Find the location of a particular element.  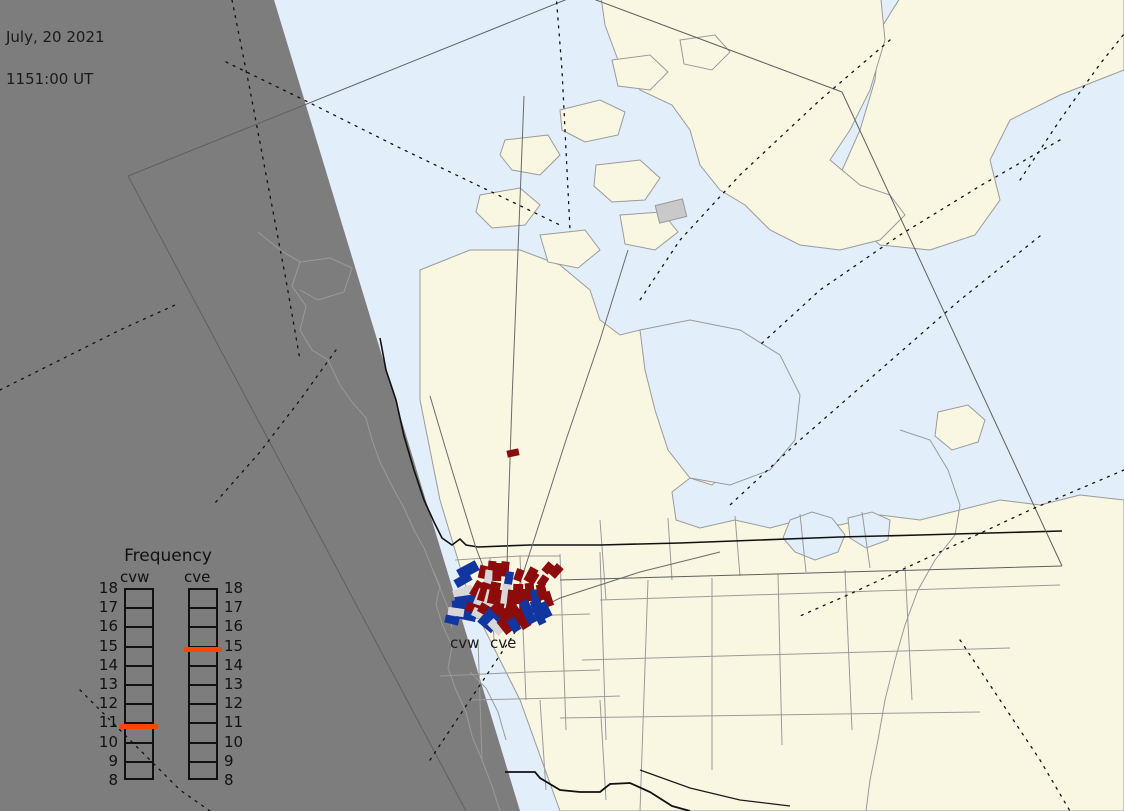

frequency-legend-title: Frequency is located at coordinates (168, 556).